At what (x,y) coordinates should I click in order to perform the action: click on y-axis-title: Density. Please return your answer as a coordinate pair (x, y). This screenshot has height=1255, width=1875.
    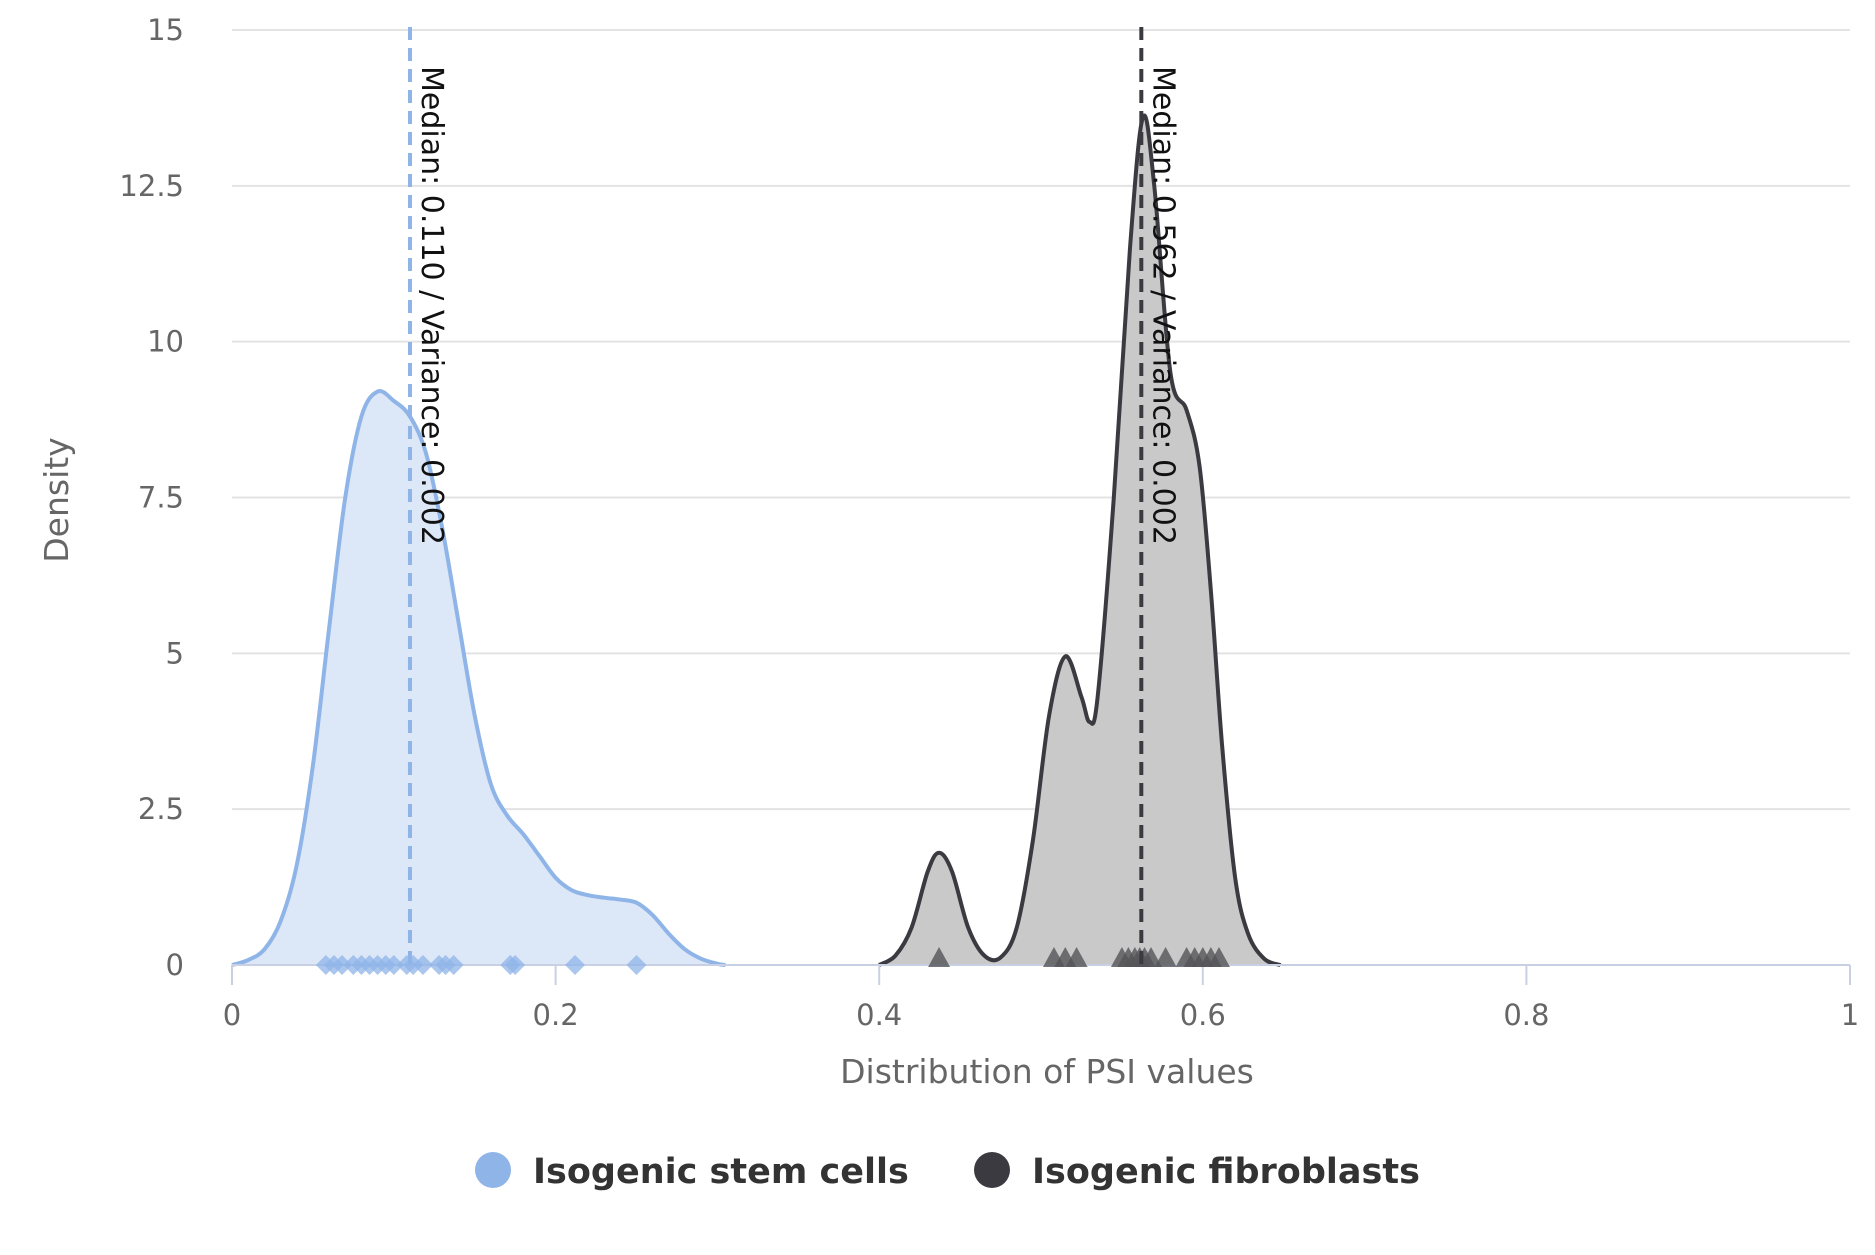
    Looking at the image, I should click on (56, 499).